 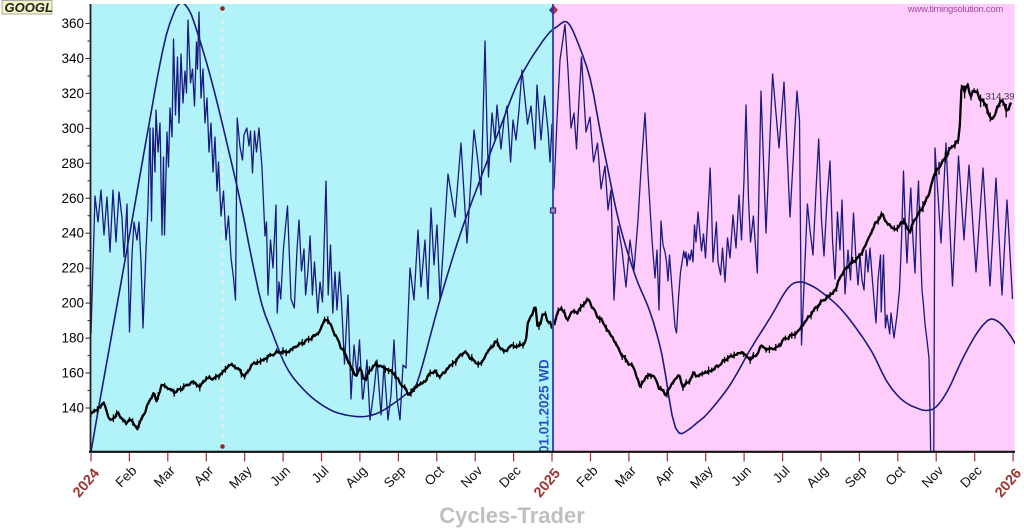 What do you see at coordinates (72, 128) in the screenshot?
I see `svg-text: 300` at bounding box center [72, 128].